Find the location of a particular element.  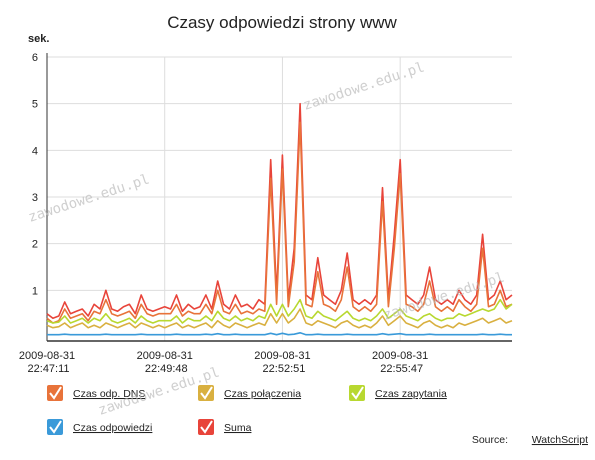

y-tick-label: 6 is located at coordinates (35, 58).